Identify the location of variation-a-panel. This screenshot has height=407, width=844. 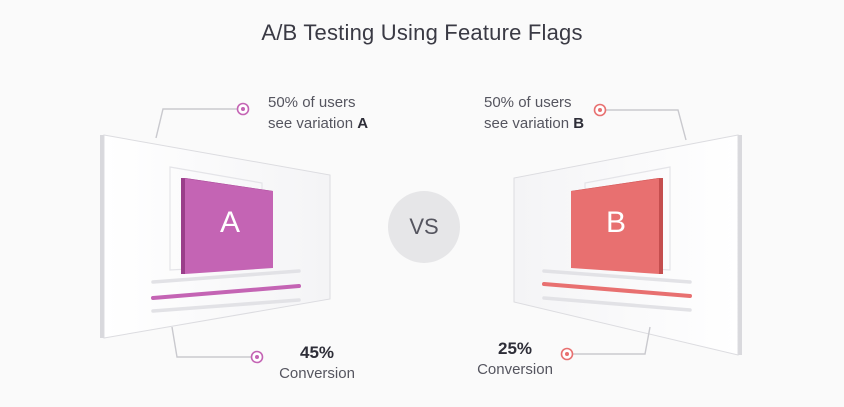
(215, 236).